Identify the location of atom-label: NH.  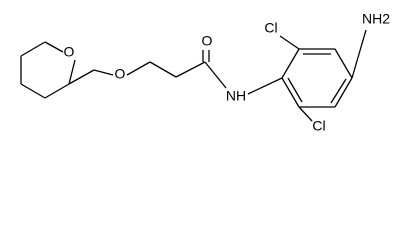
(236, 96).